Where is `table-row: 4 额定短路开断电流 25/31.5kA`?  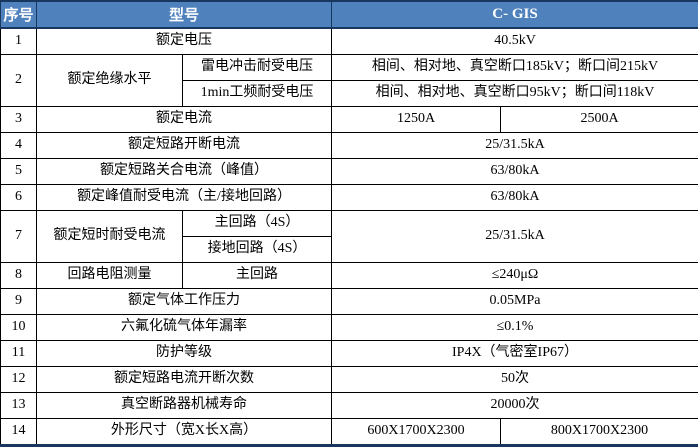
table-row: 4 额定短路开断电流 25/31.5kA is located at coordinates (349, 146).